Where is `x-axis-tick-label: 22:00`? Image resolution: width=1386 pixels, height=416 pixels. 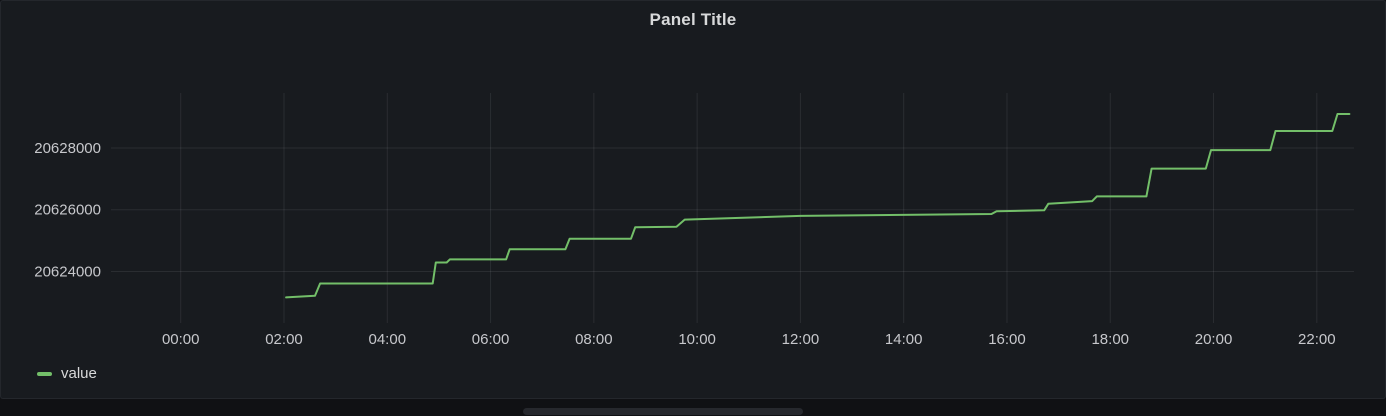
x-axis-tick-label: 22:00 is located at coordinates (1317, 339).